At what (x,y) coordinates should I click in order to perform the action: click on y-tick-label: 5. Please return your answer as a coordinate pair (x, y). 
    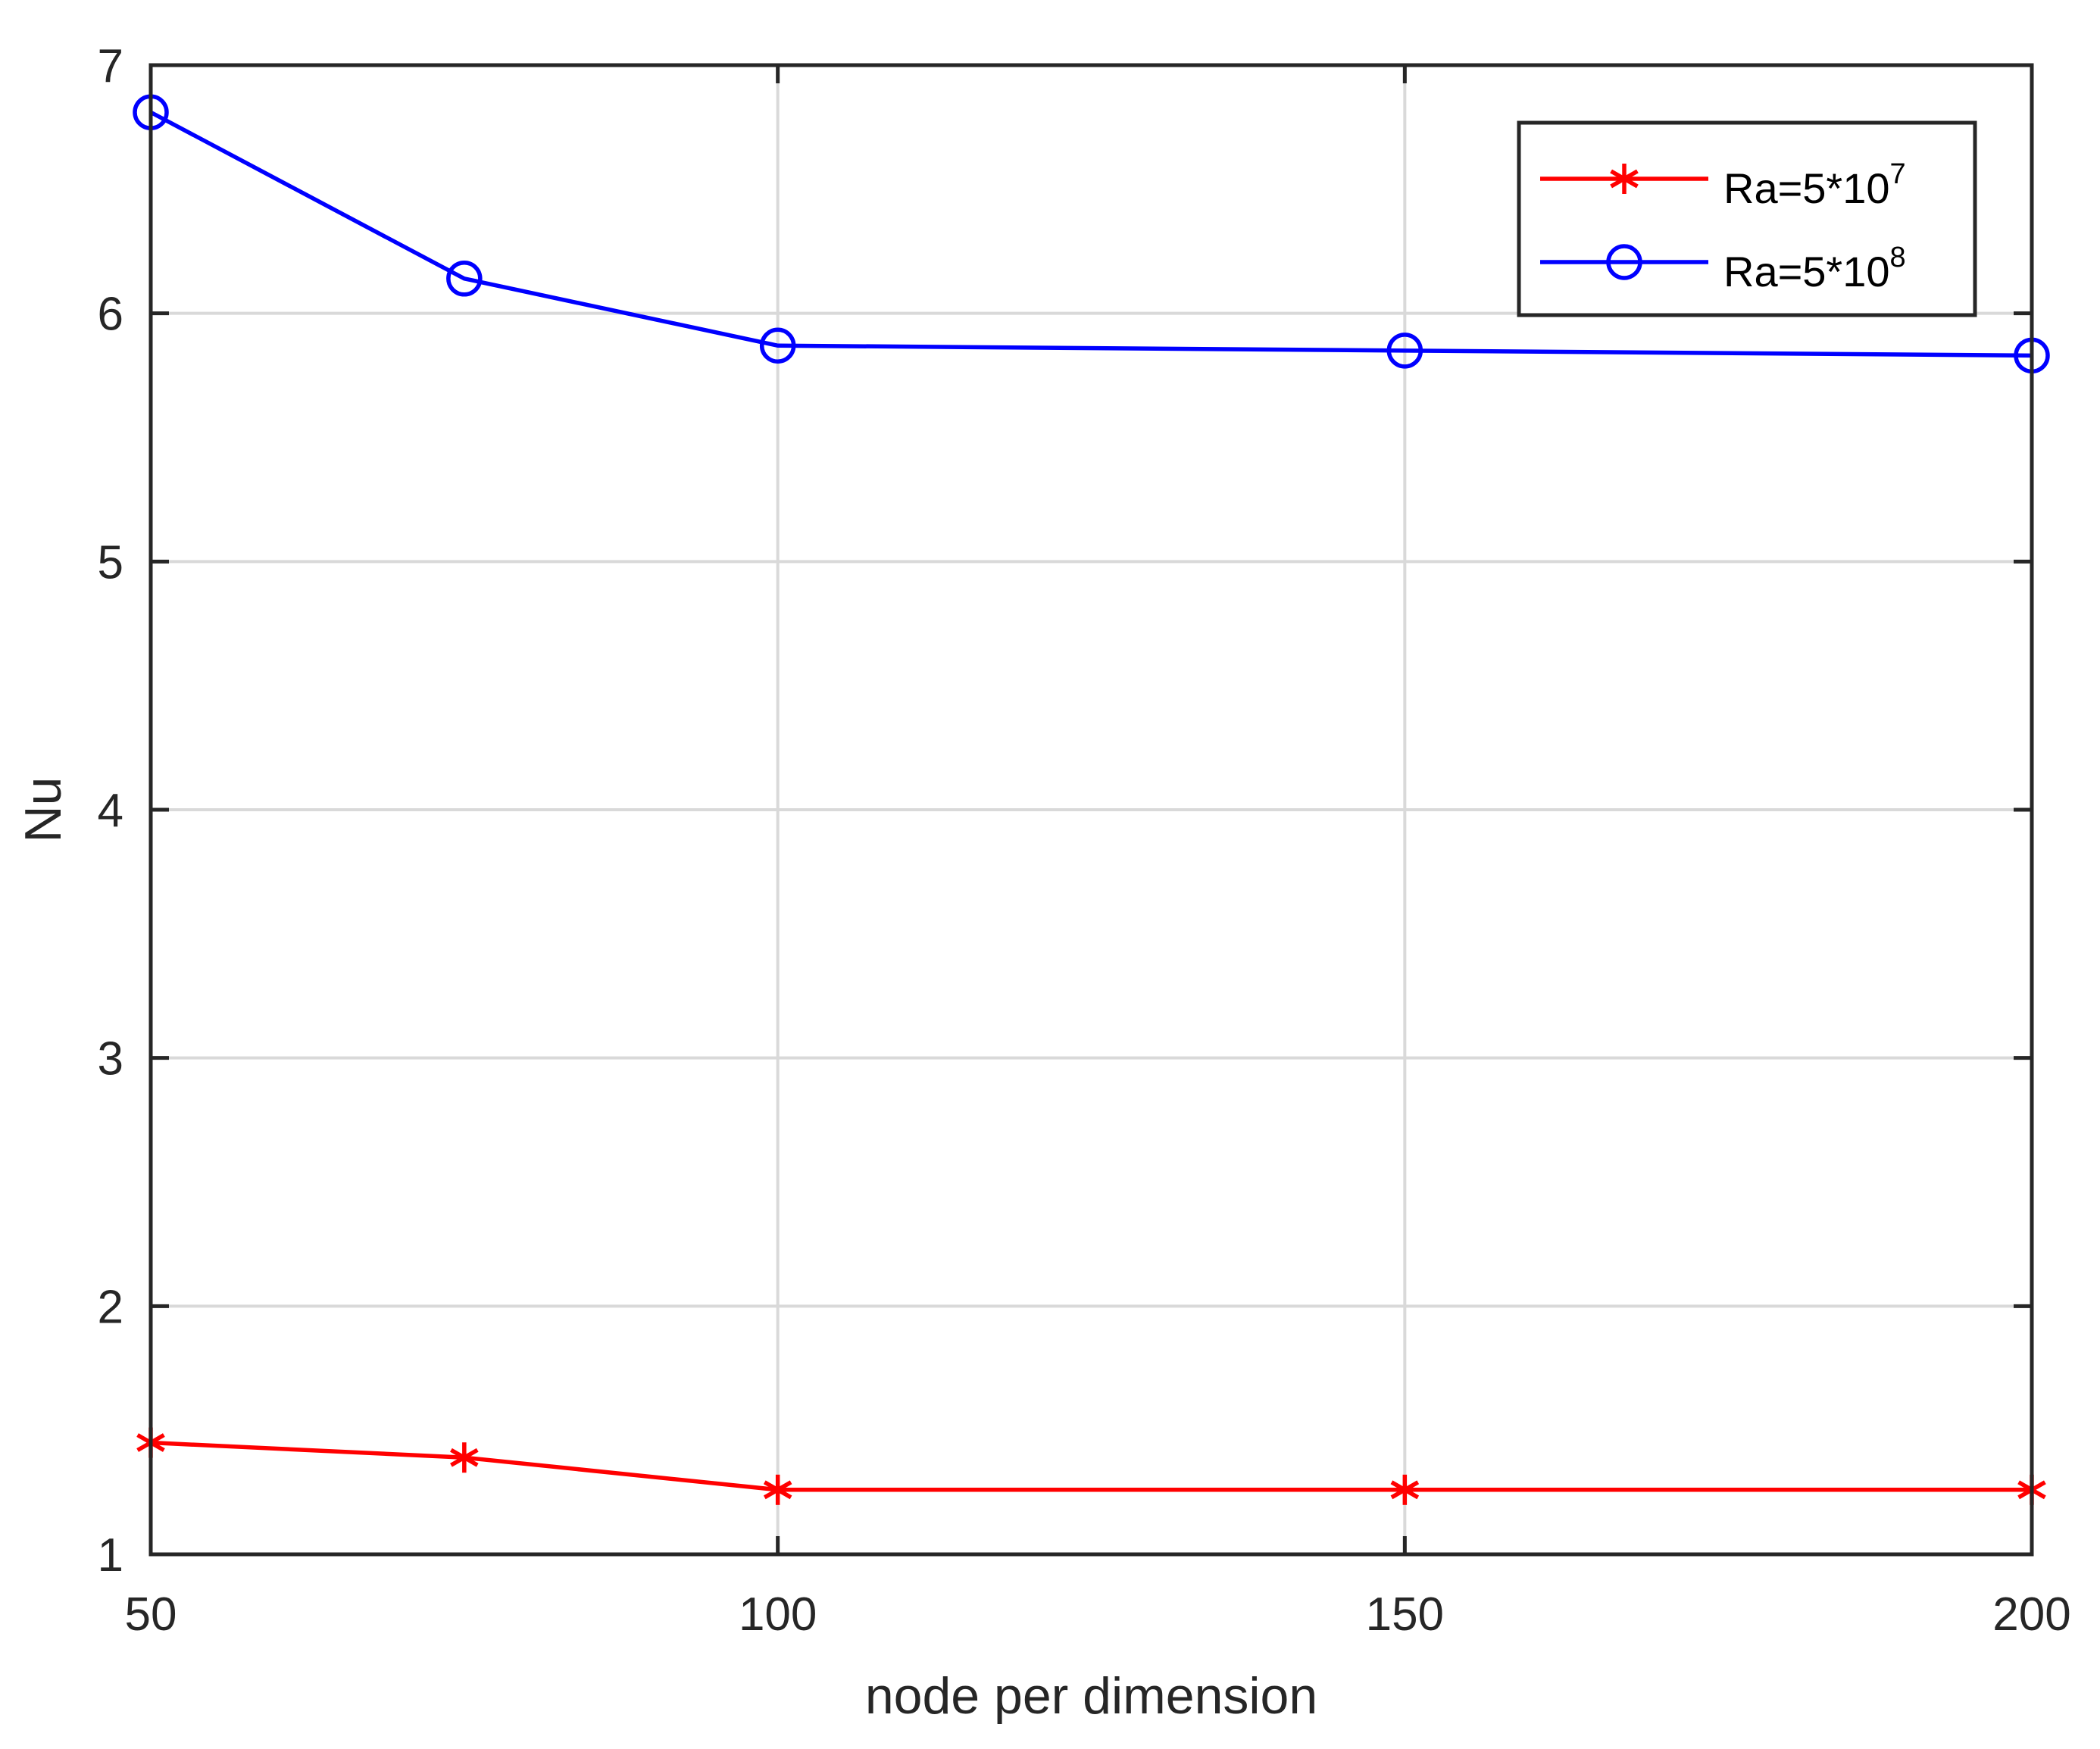
    Looking at the image, I should click on (111, 562).